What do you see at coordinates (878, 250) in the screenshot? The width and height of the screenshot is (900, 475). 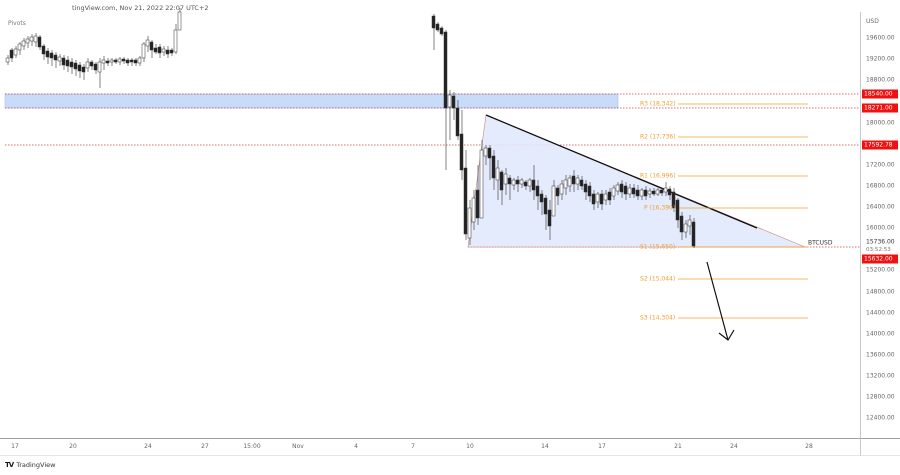 I see `bar-countdown: 03:52:53` at bounding box center [878, 250].